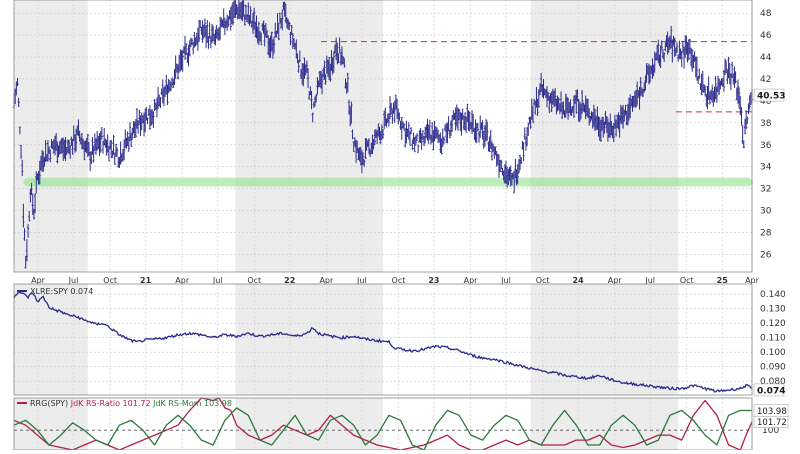 The width and height of the screenshot is (800, 454). What do you see at coordinates (182, 280) in the screenshot?
I see `x-tick-label: Apr` at bounding box center [182, 280].